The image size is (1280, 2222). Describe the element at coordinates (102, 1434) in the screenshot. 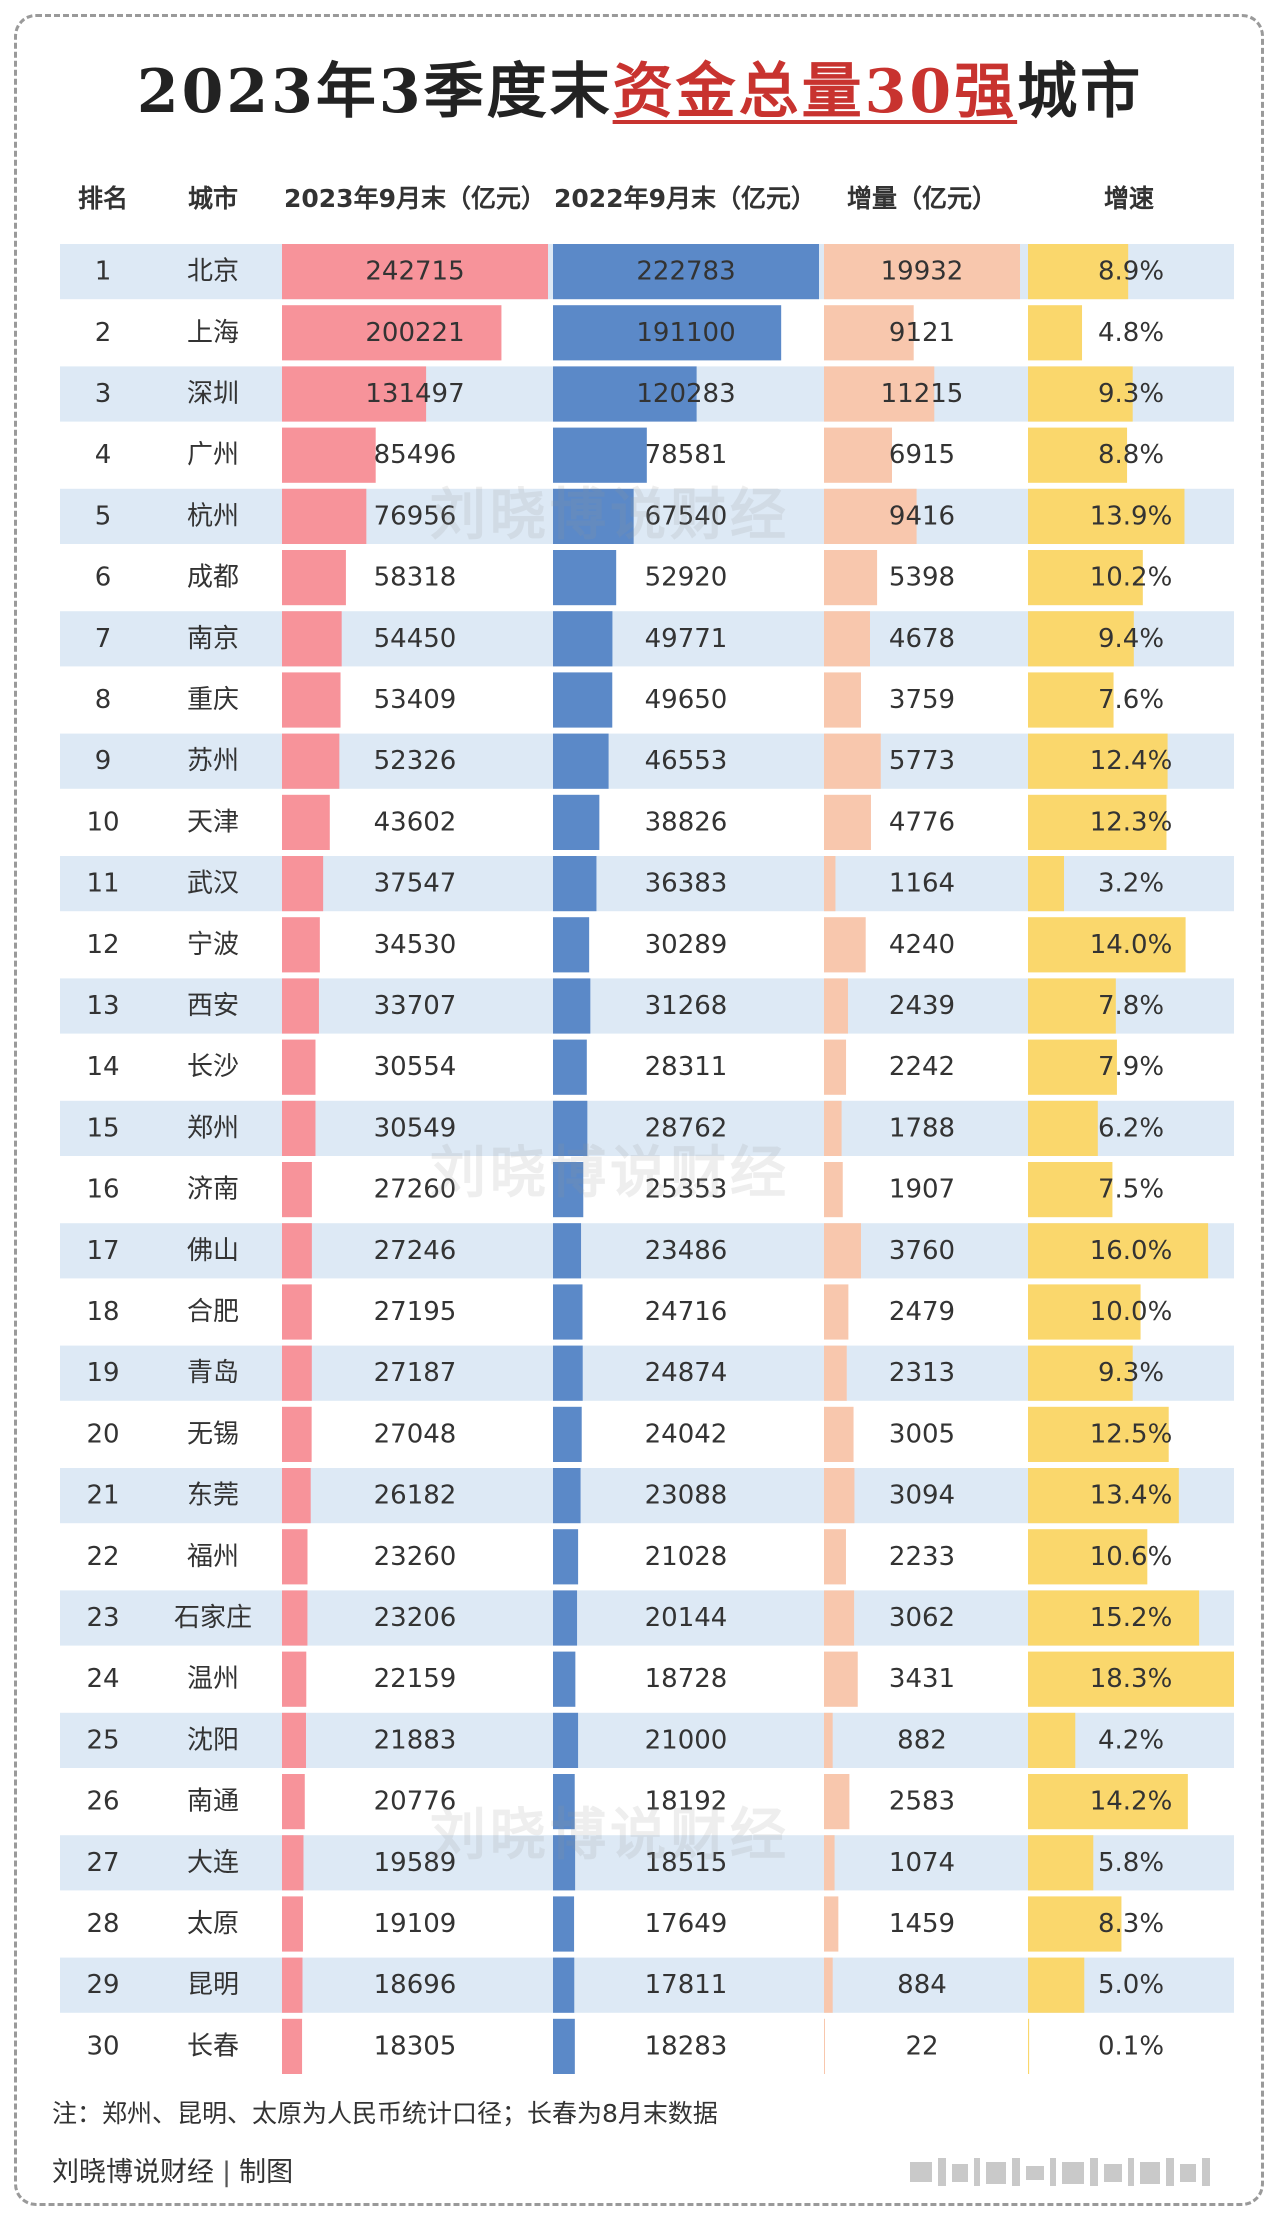

I see `cell-rank: 20` at that location.